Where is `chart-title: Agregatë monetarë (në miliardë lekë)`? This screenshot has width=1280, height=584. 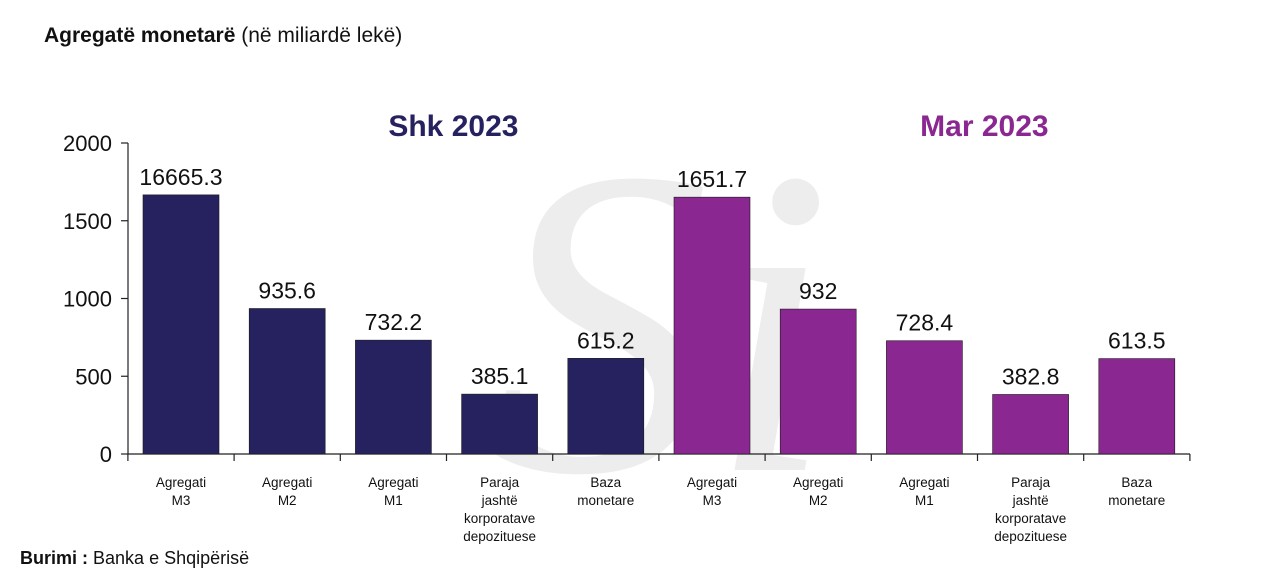 chart-title: Agregatë monetarë (në miliardë lekë) is located at coordinates (223, 36).